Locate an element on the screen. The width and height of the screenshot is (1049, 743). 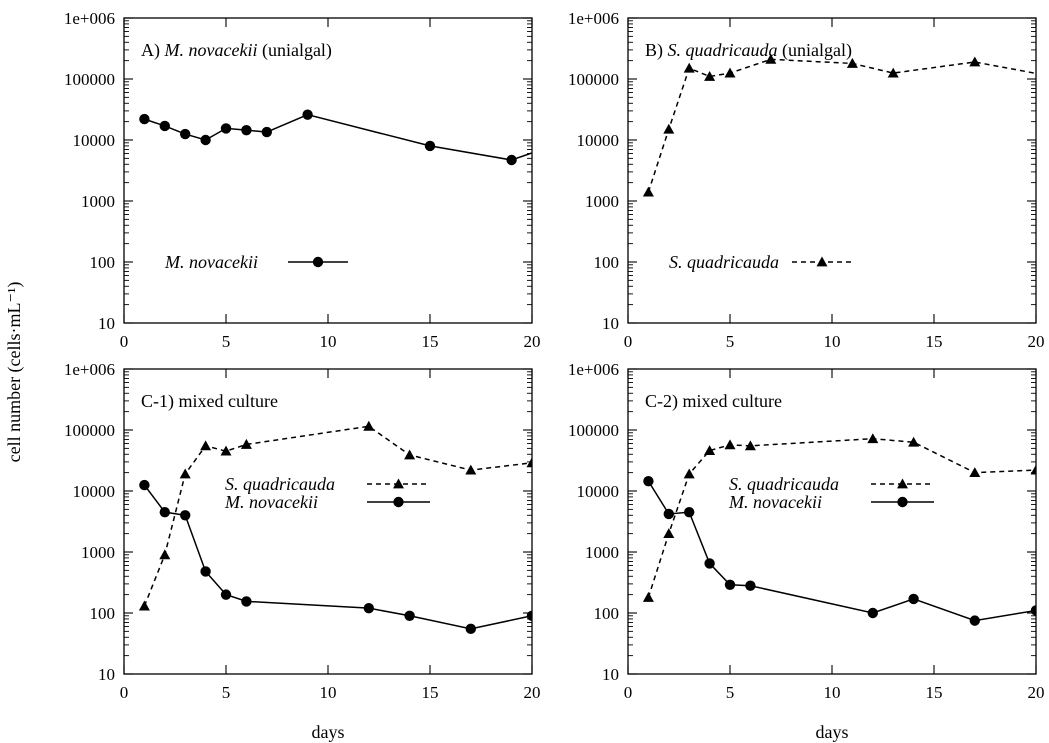
y-axis-title: cell number (cells·mL⁻¹) is located at coordinates (14, 372).